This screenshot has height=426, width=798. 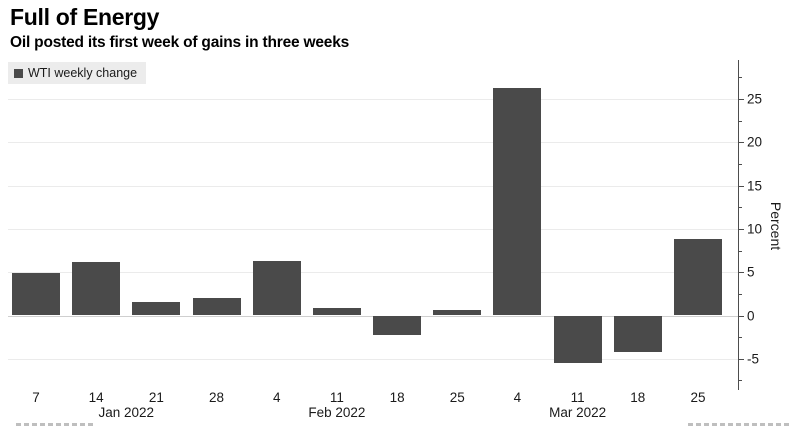 What do you see at coordinates (337, 412) in the screenshot?
I see `x-month-label: Feb 2022` at bounding box center [337, 412].